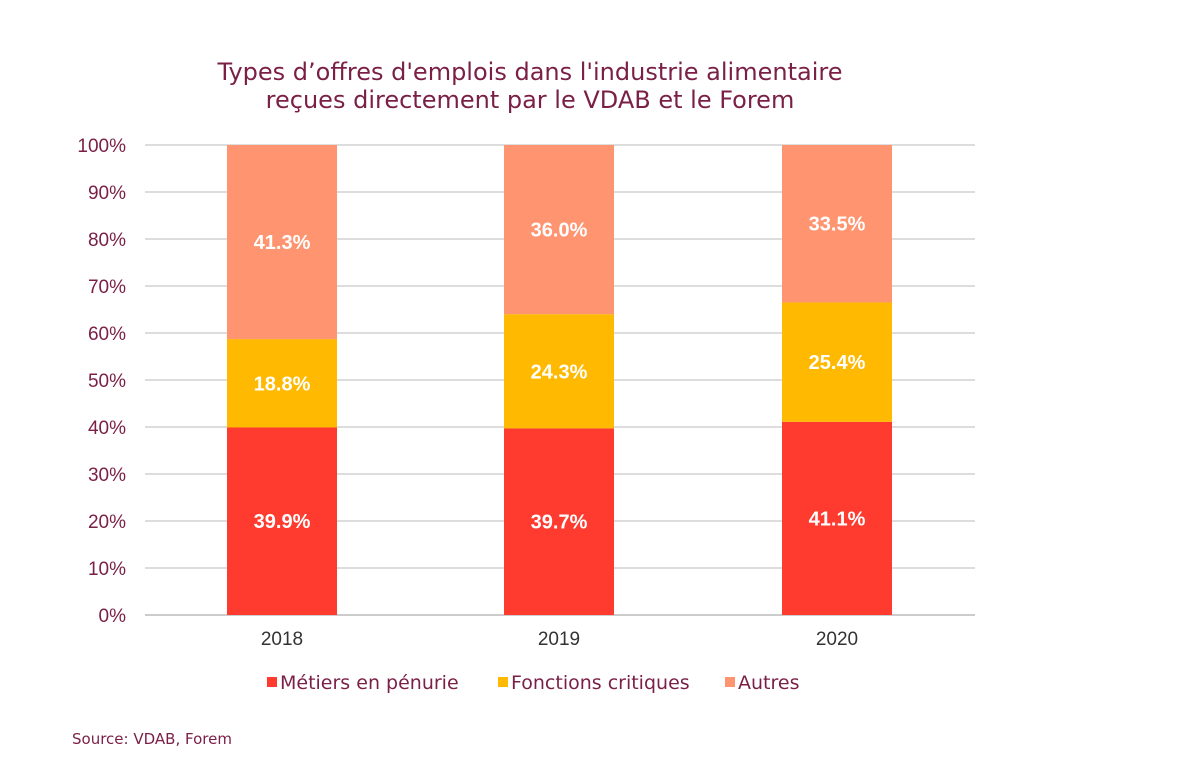 The width and height of the screenshot is (1190, 784). Describe the element at coordinates (113, 616) in the screenshot. I see `y-tick-label: 0%` at that location.